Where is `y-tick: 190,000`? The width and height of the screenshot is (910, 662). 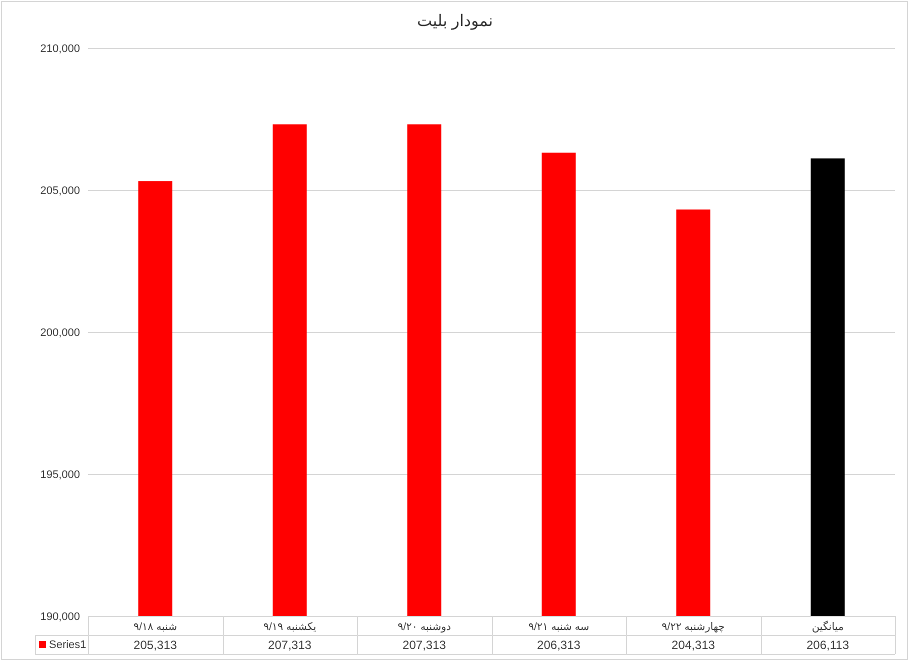 y-tick: 190,000 is located at coordinates (60, 617).